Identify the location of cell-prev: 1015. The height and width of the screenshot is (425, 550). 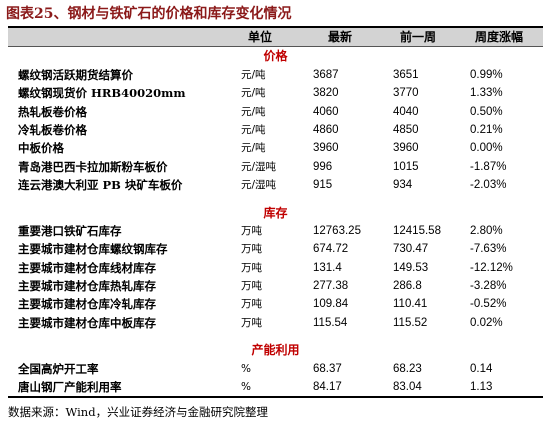
(406, 166).